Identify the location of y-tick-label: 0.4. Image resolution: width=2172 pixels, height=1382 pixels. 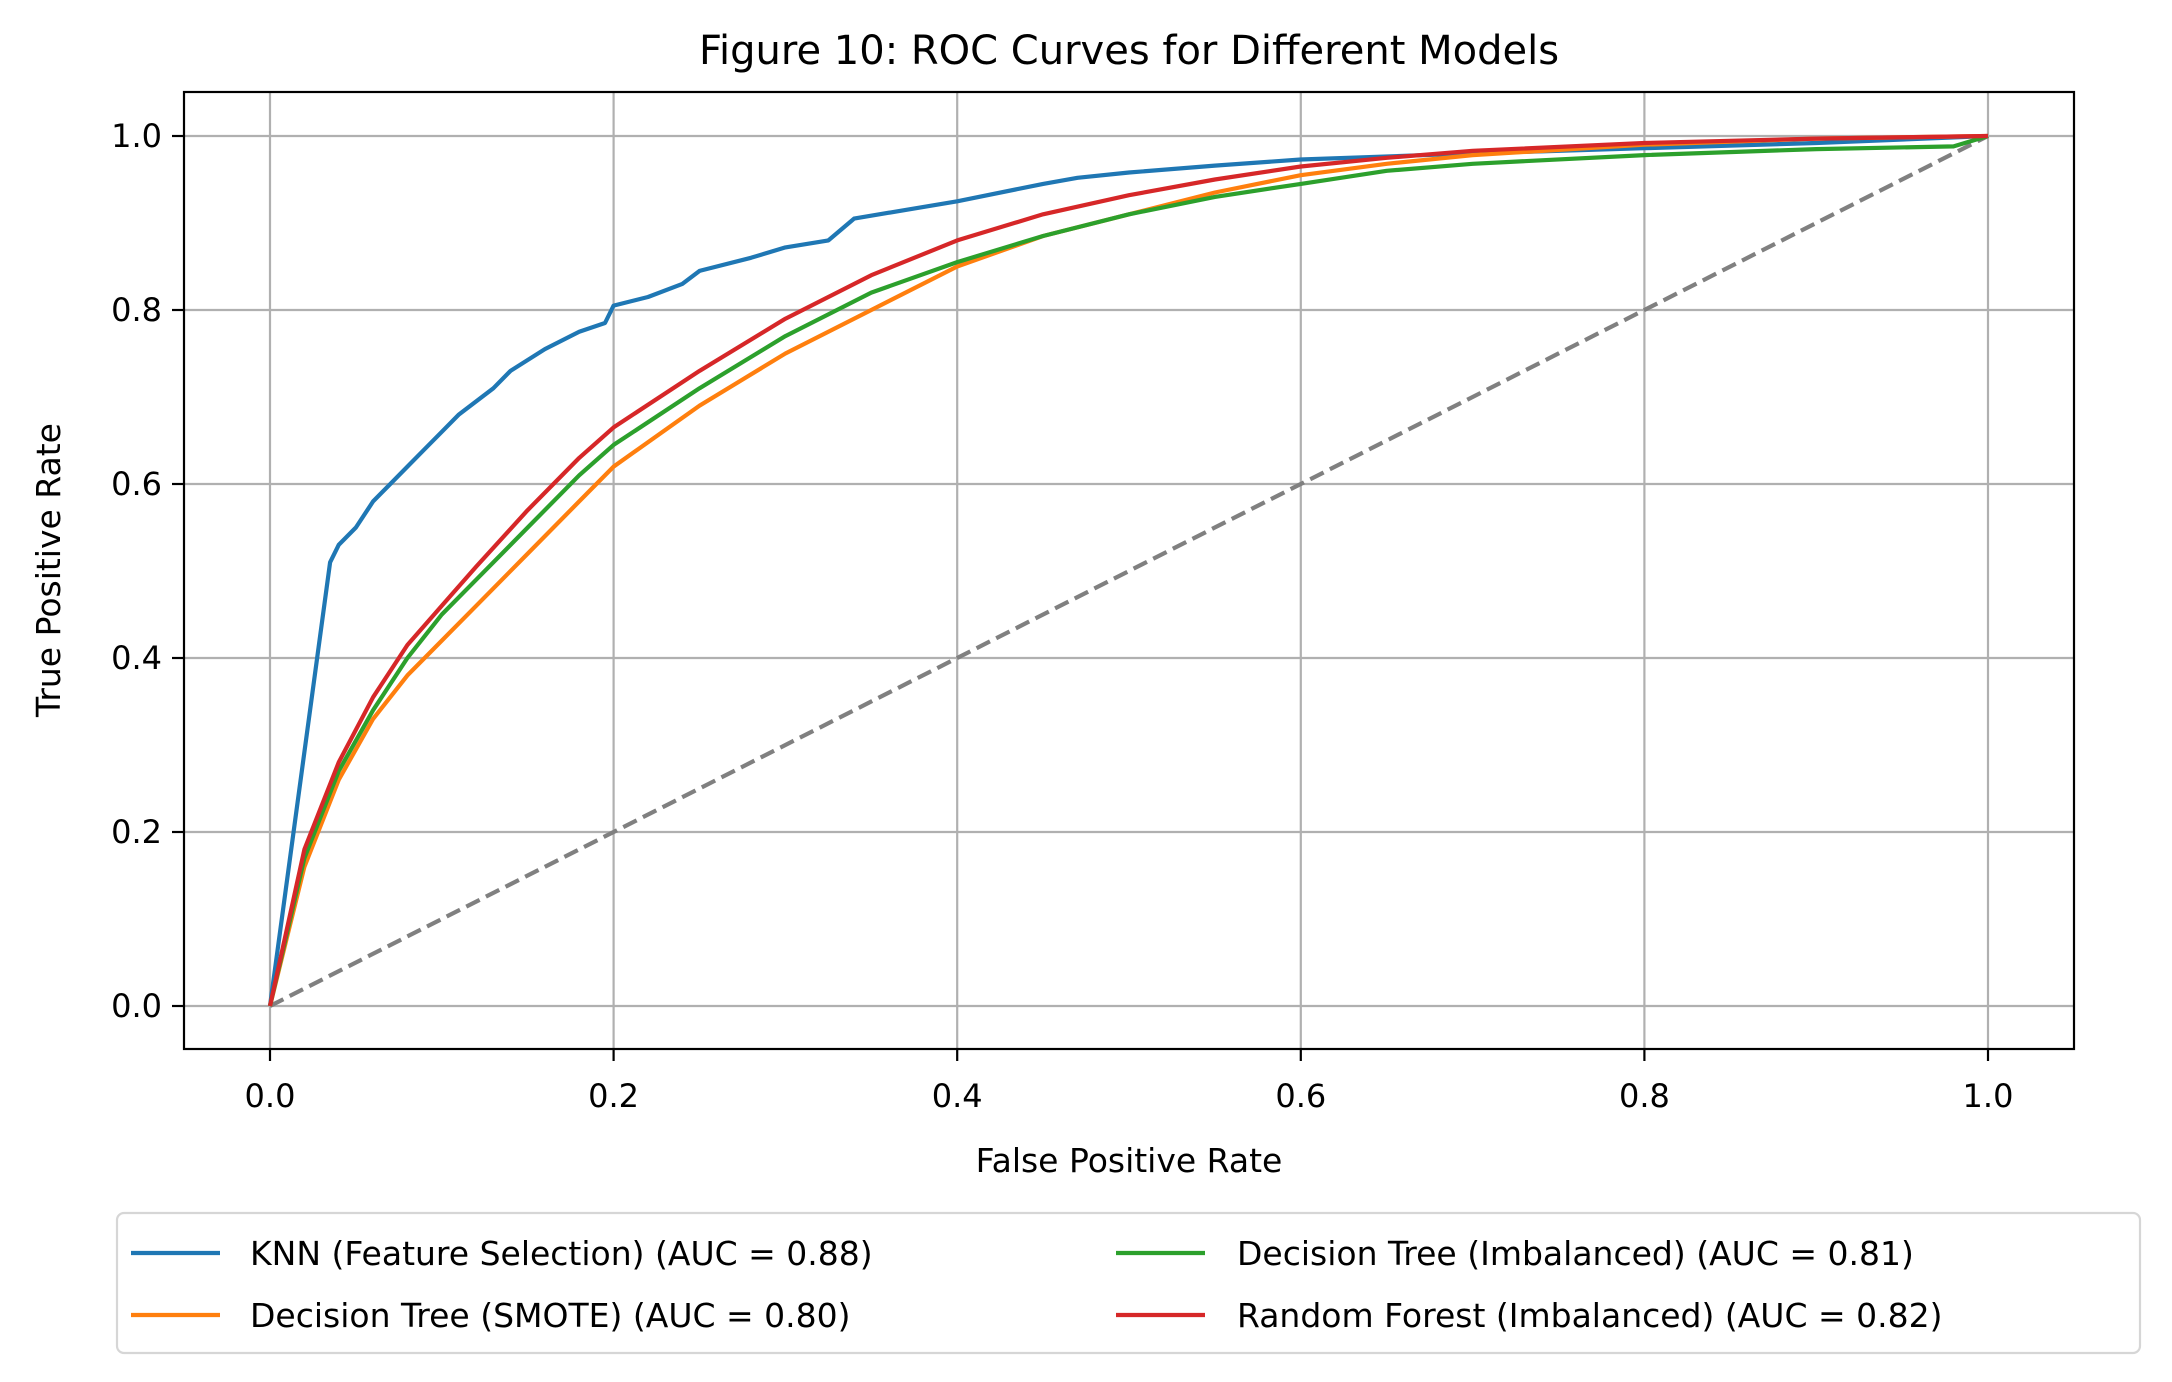
(136, 658).